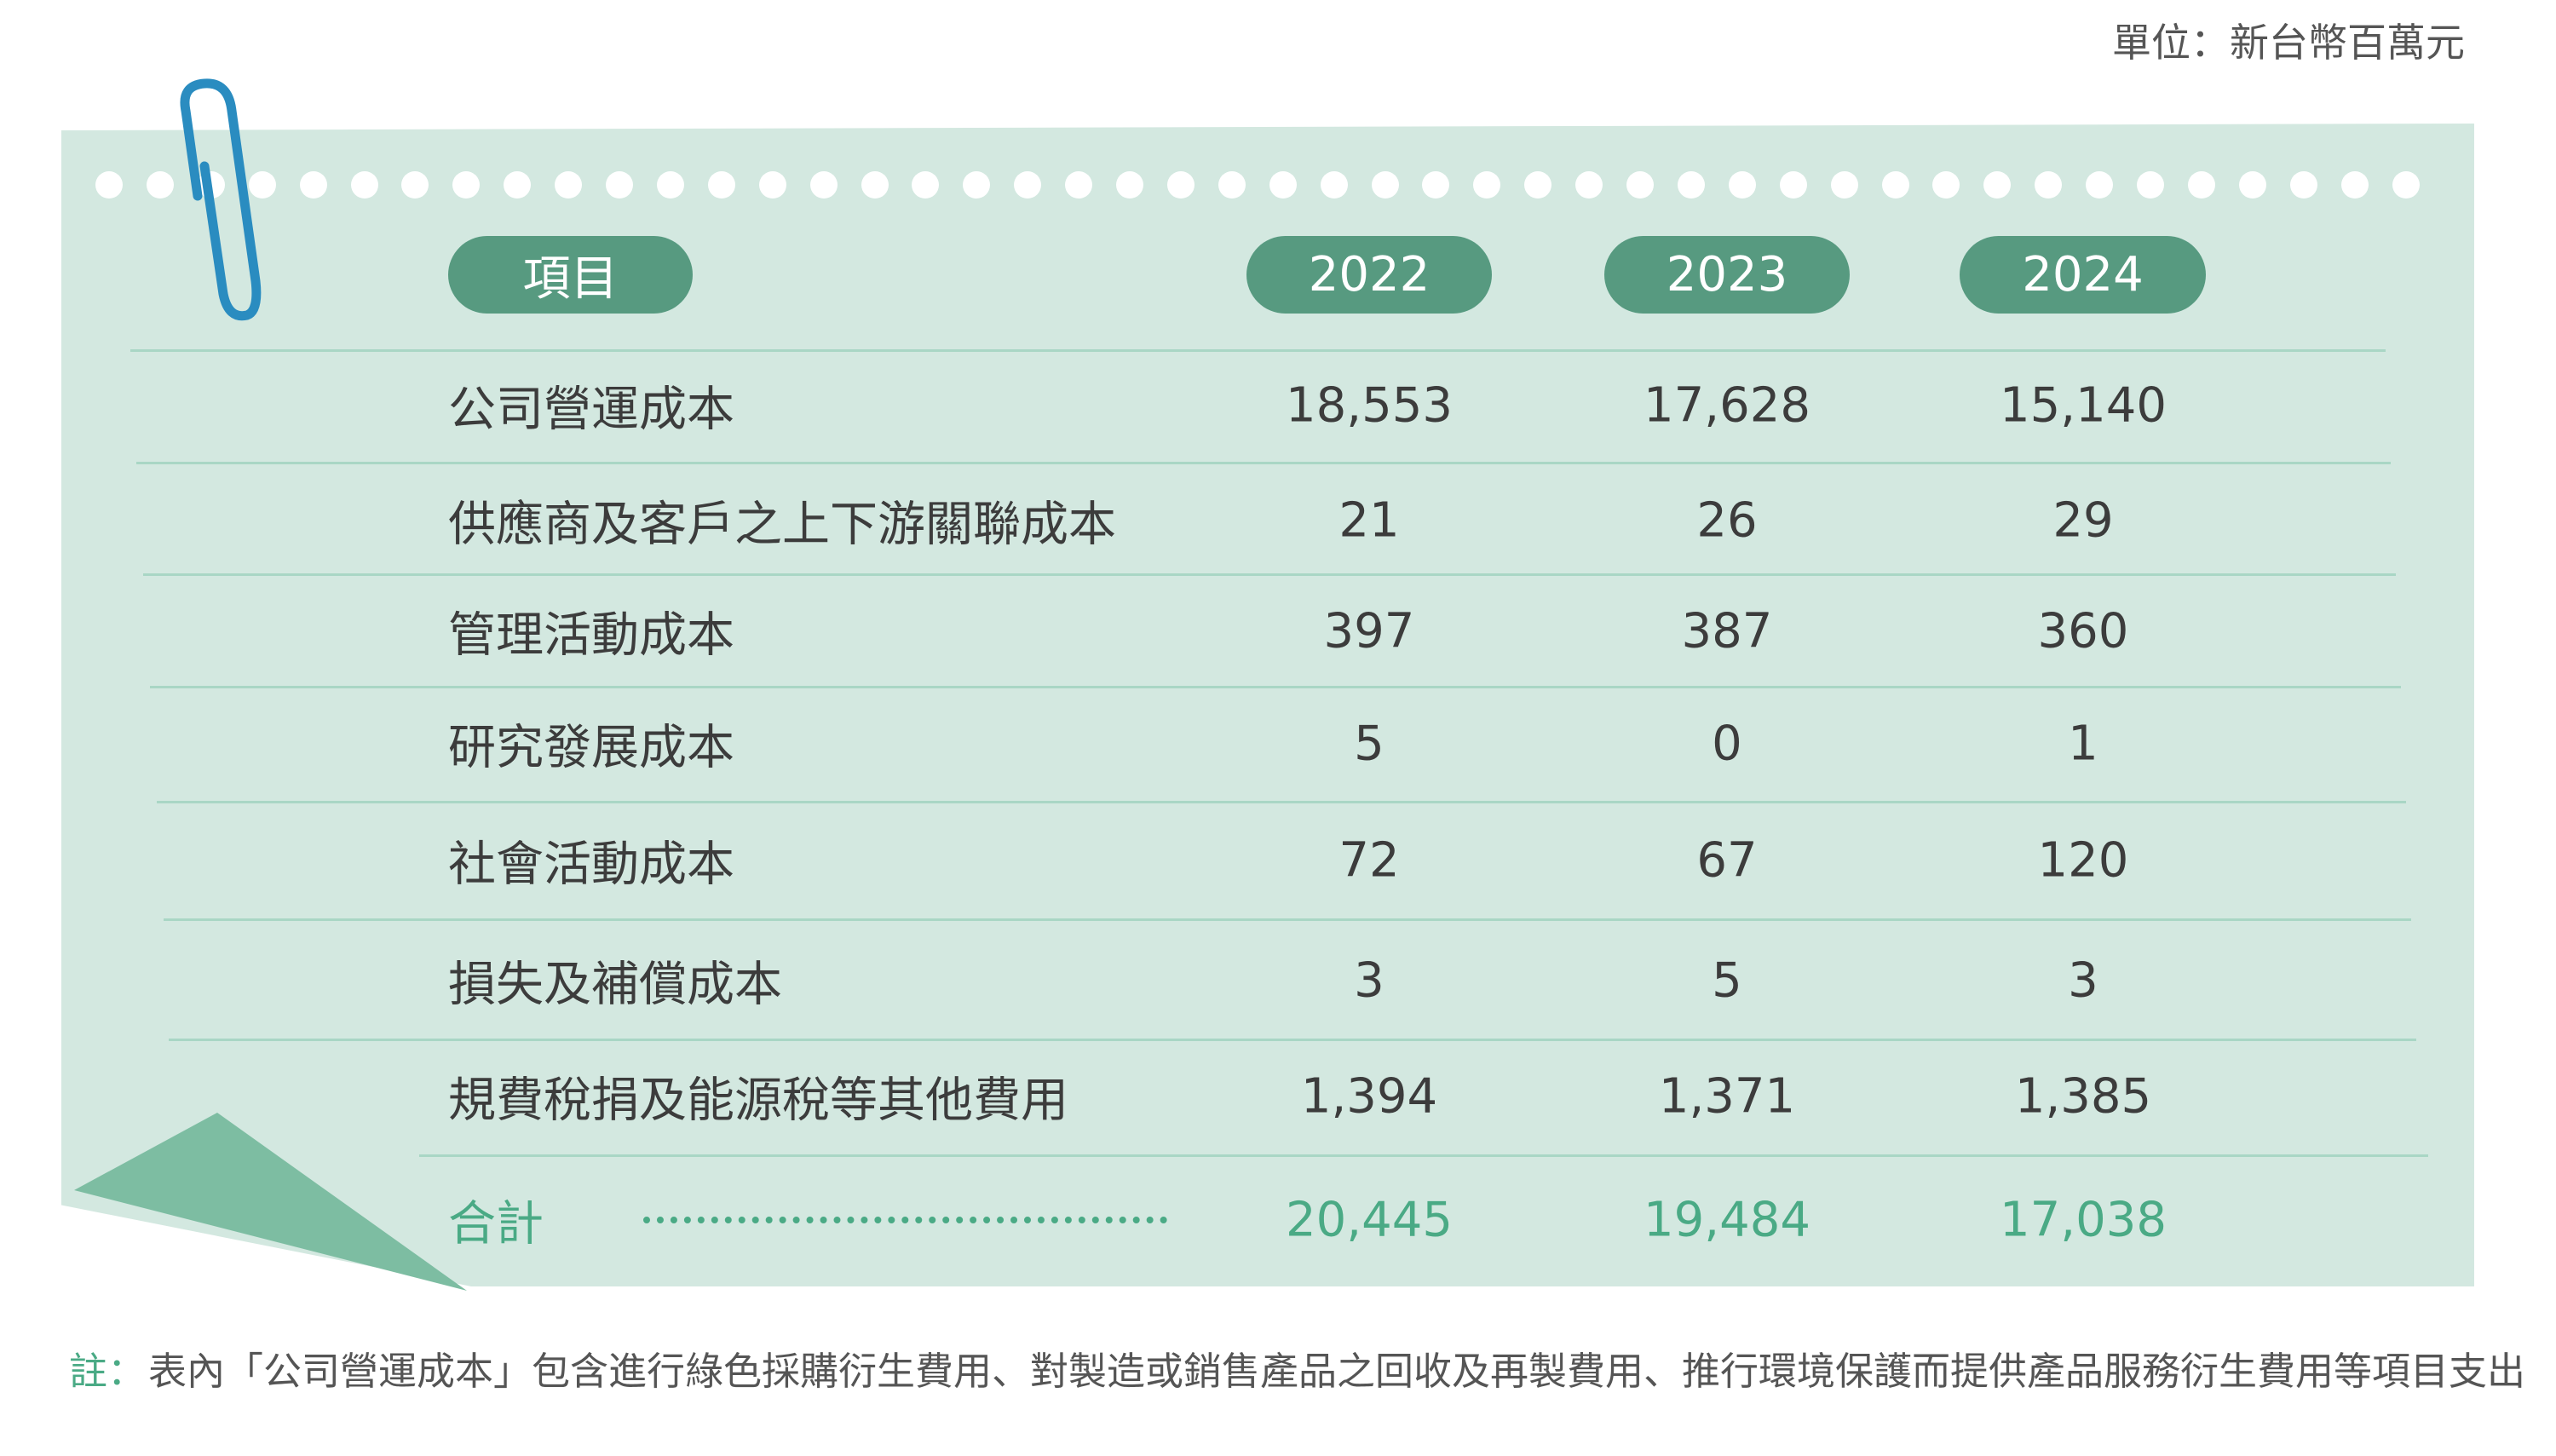 The height and width of the screenshot is (1456, 2556). What do you see at coordinates (1369, 860) in the screenshot?
I see `row-value-2022: 72` at bounding box center [1369, 860].